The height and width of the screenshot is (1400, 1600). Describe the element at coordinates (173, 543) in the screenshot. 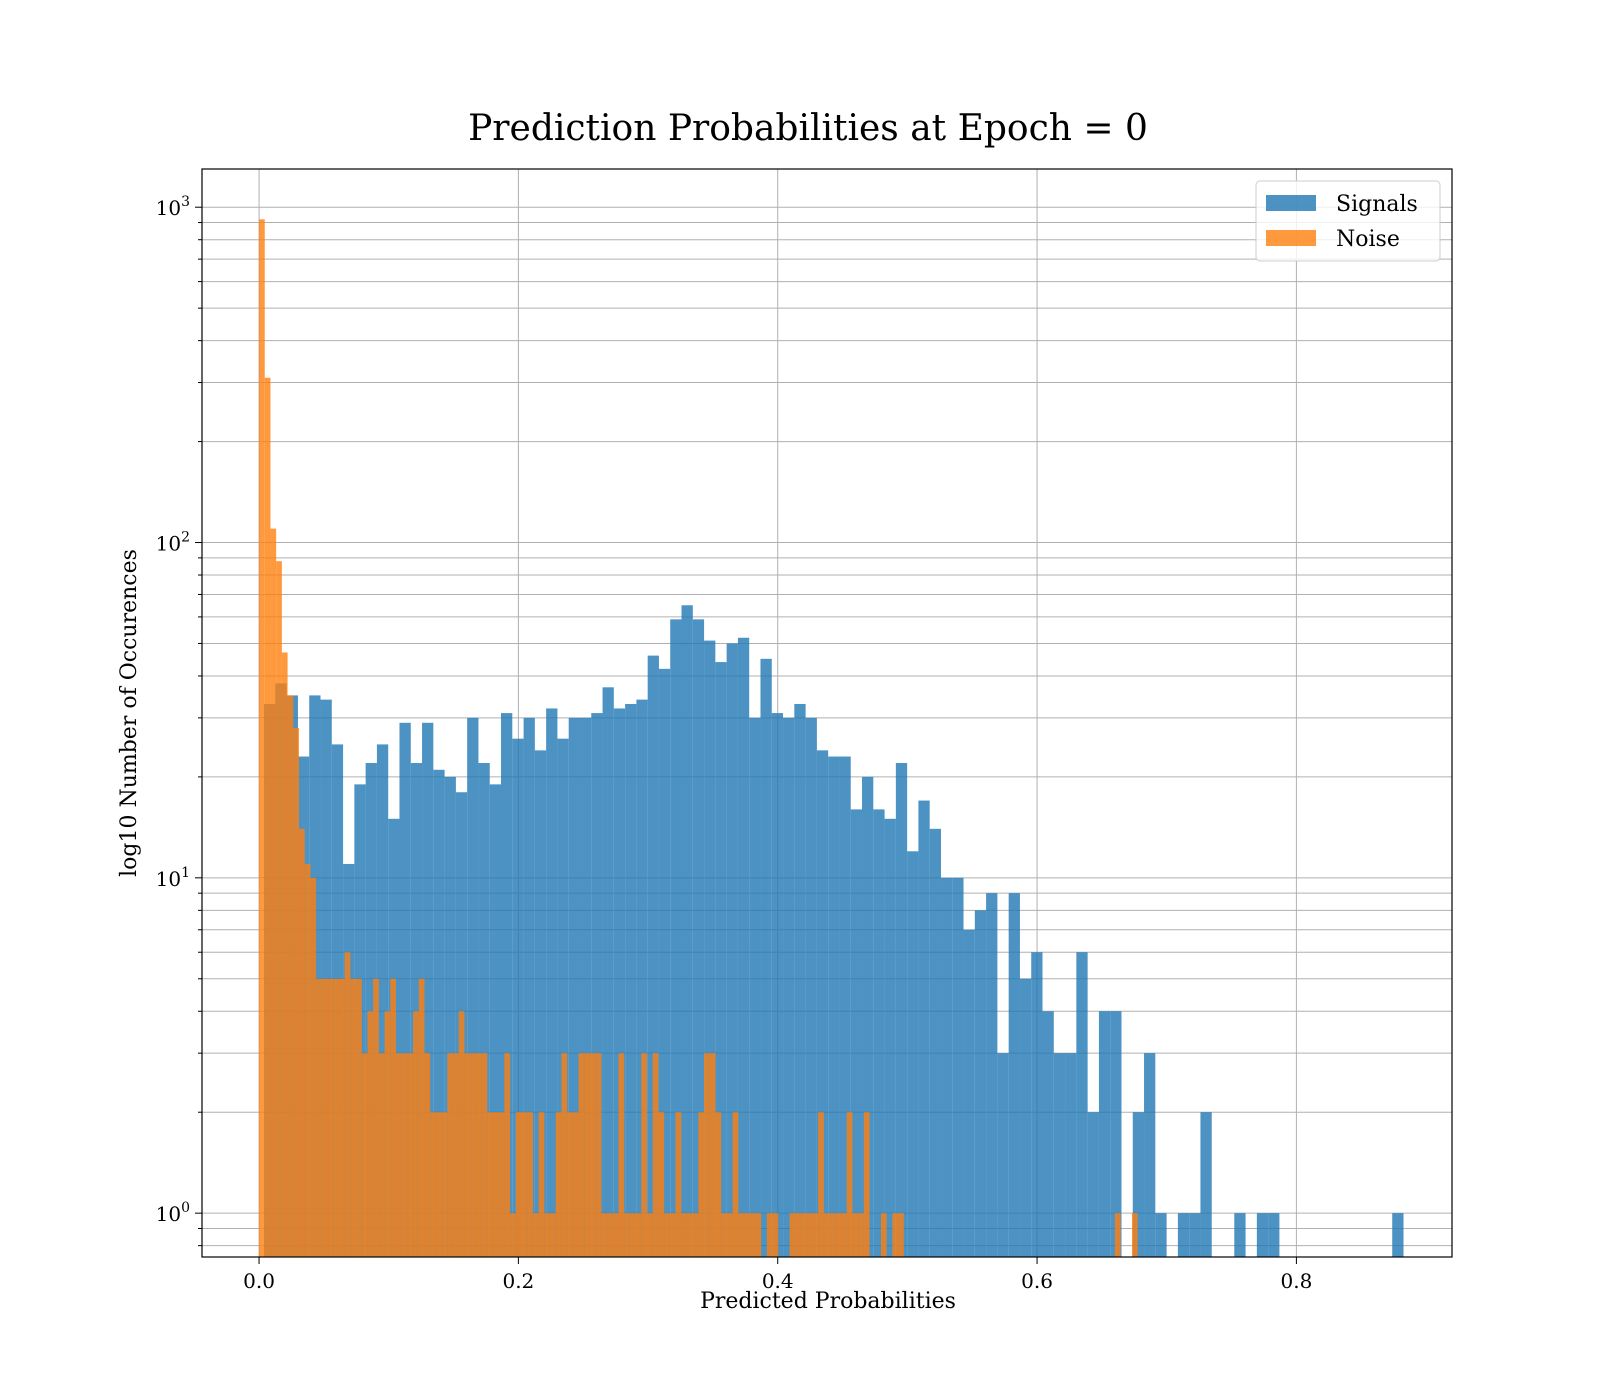

I see `y-tick-label: 10²` at that location.